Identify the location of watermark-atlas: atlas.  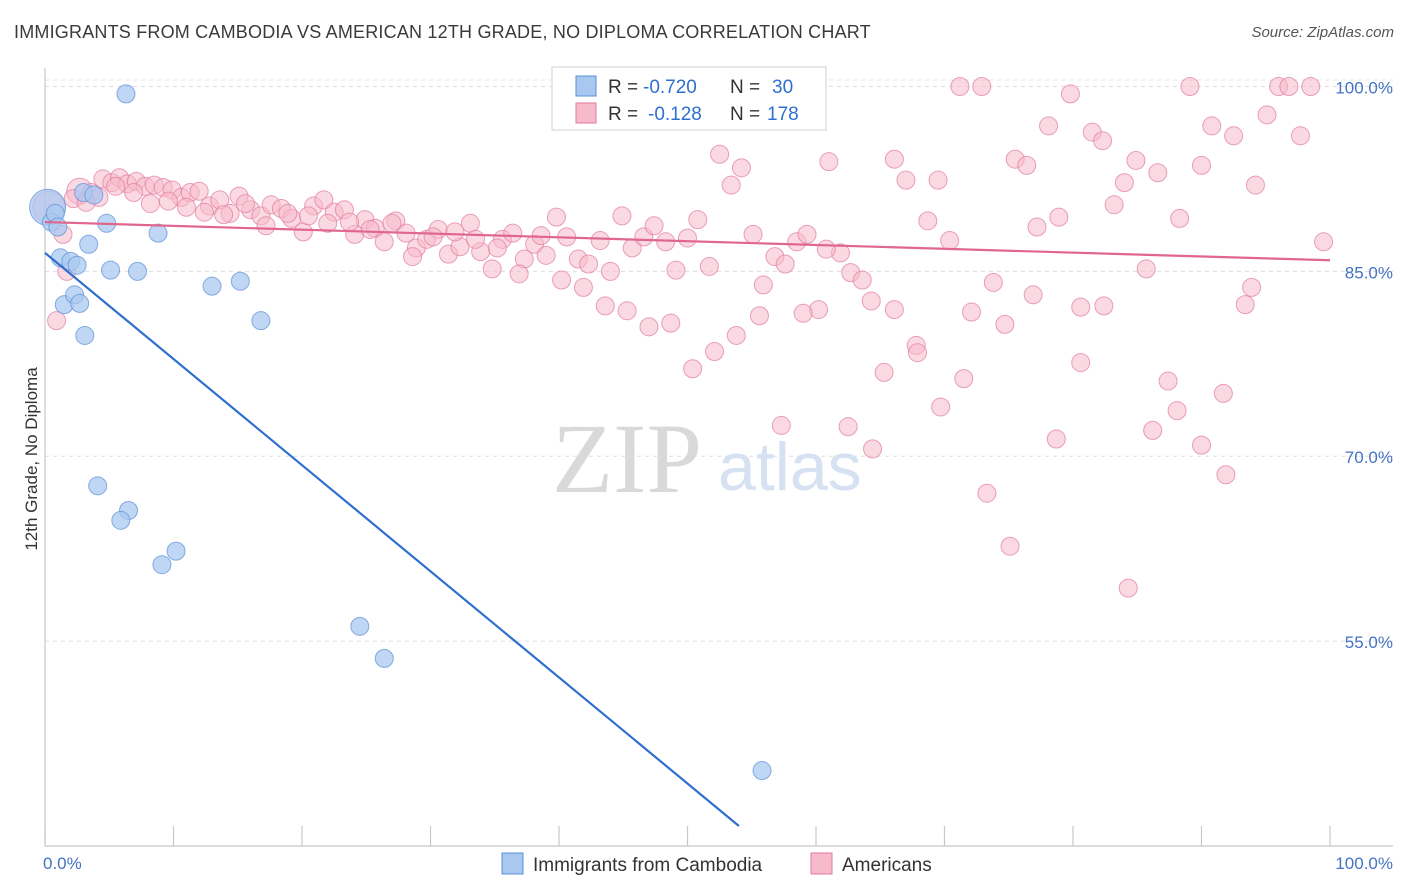
(790, 467).